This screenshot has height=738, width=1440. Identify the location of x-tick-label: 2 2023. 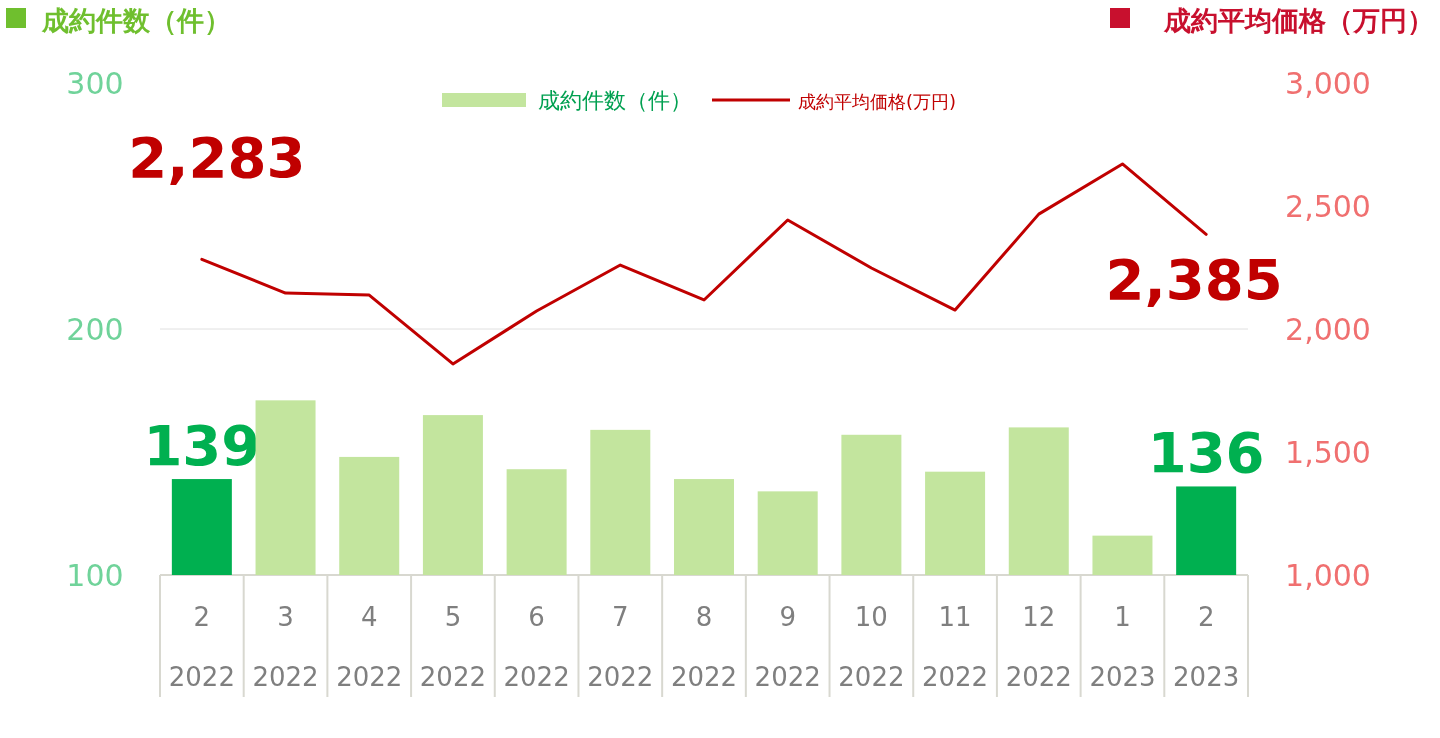
(1206, 647).